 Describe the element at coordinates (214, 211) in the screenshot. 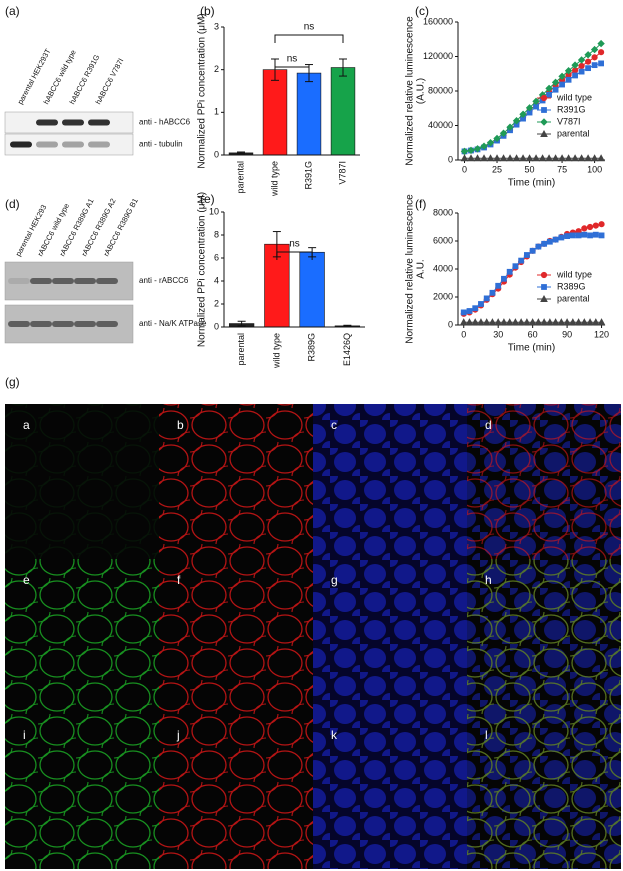

I see `y-tick-label: 10` at that location.